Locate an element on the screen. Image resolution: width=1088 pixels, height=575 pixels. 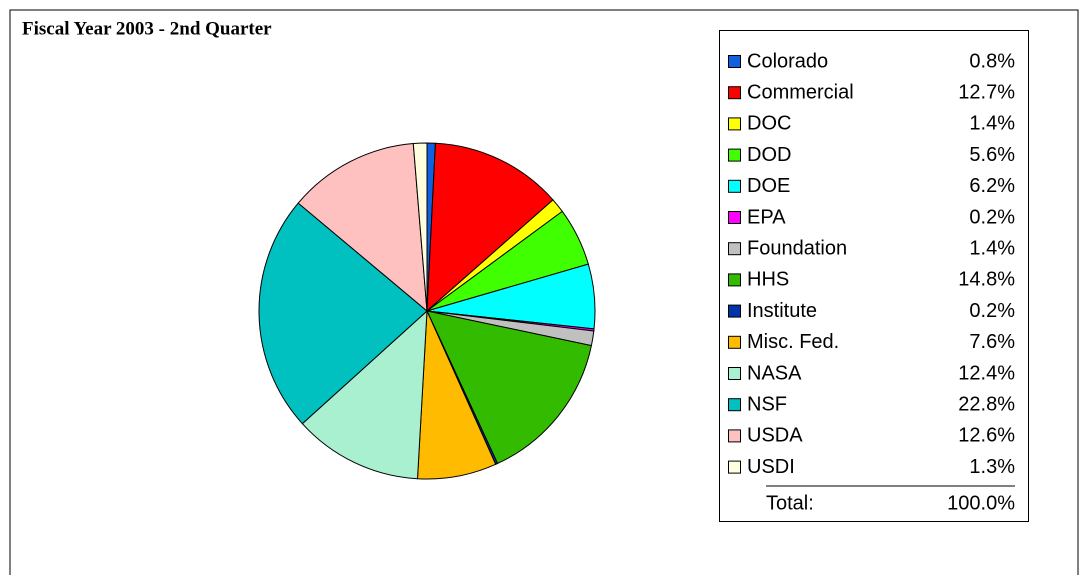
legend-value: 7.6% is located at coordinates (992, 342).